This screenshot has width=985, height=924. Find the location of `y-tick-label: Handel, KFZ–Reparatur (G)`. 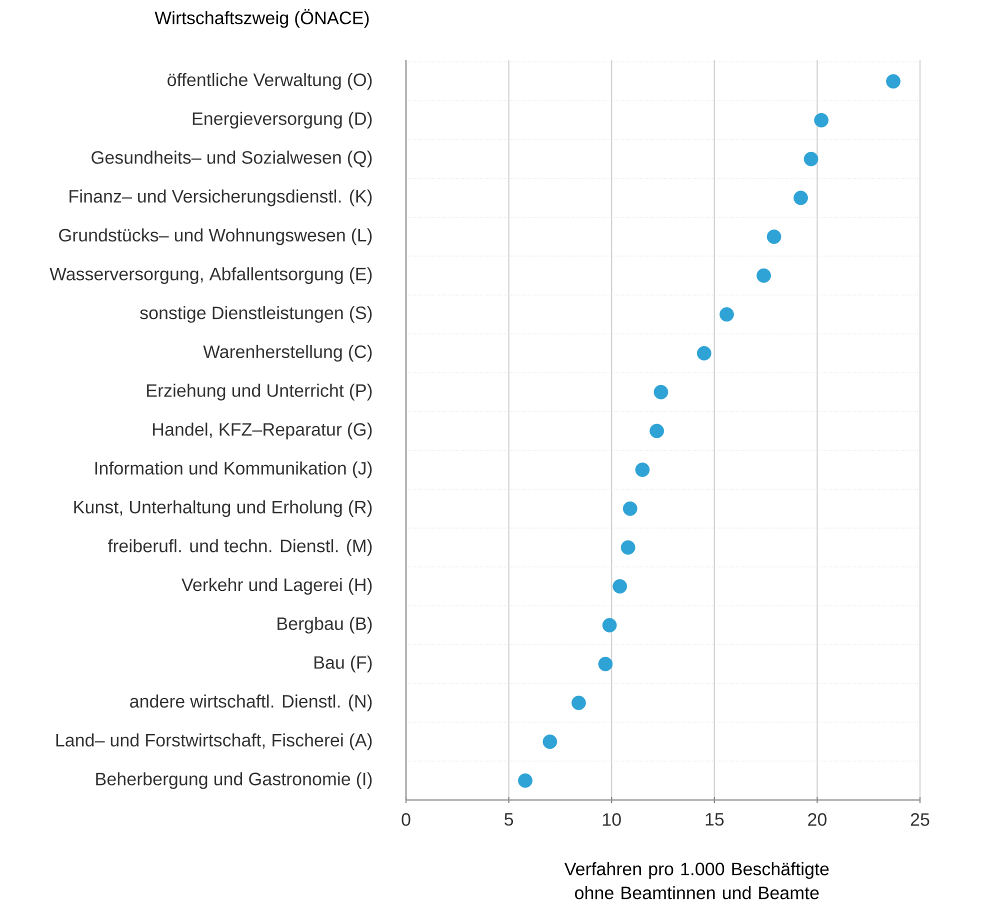

y-tick-label: Handel, KFZ–Reparatur (G) is located at coordinates (262, 431).